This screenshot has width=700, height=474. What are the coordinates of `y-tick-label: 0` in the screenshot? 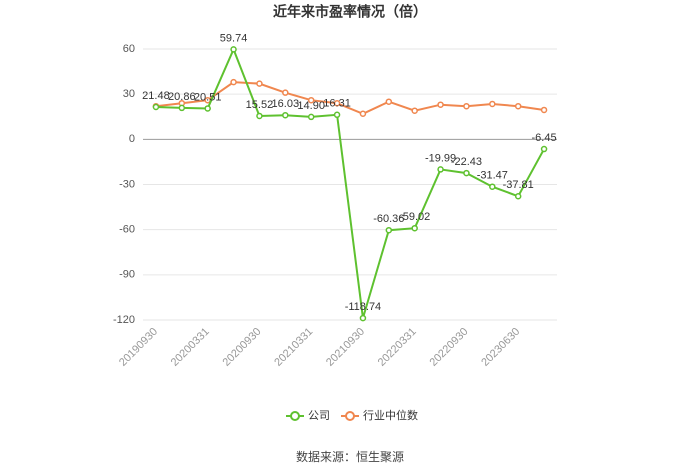 It's located at (132, 139).